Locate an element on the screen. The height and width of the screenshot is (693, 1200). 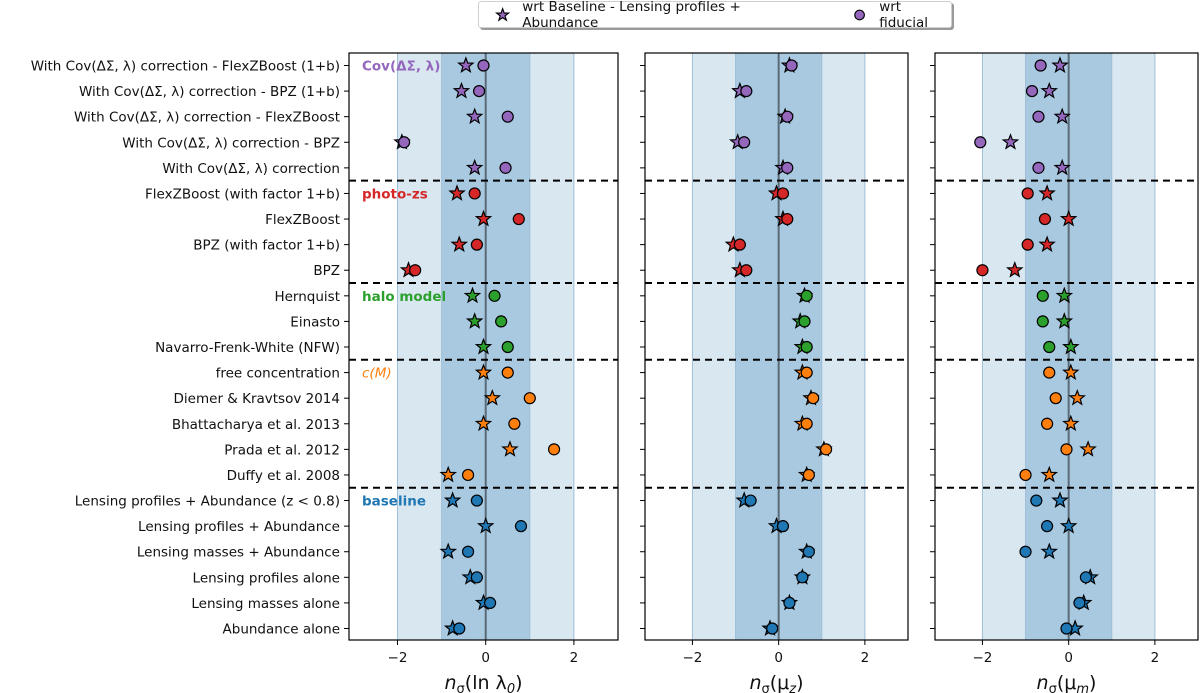
category-label: BPZ (with factor 1+b) is located at coordinates (266, 246).